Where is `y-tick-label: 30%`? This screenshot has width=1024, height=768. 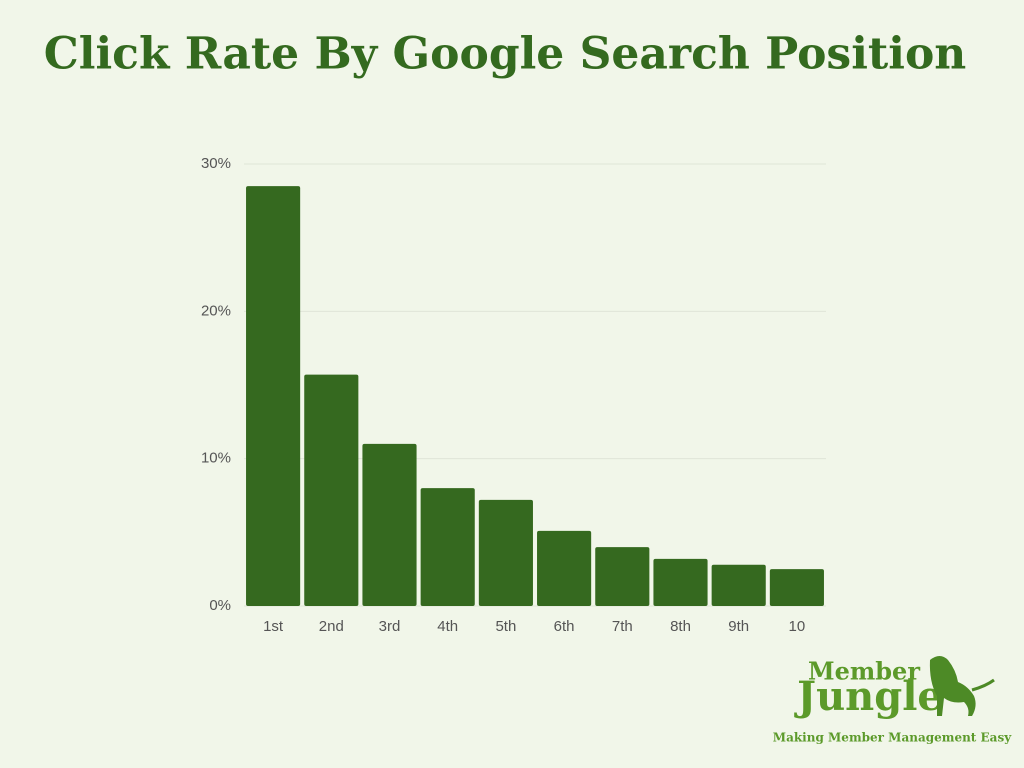 y-tick-label: 30% is located at coordinates (216, 163).